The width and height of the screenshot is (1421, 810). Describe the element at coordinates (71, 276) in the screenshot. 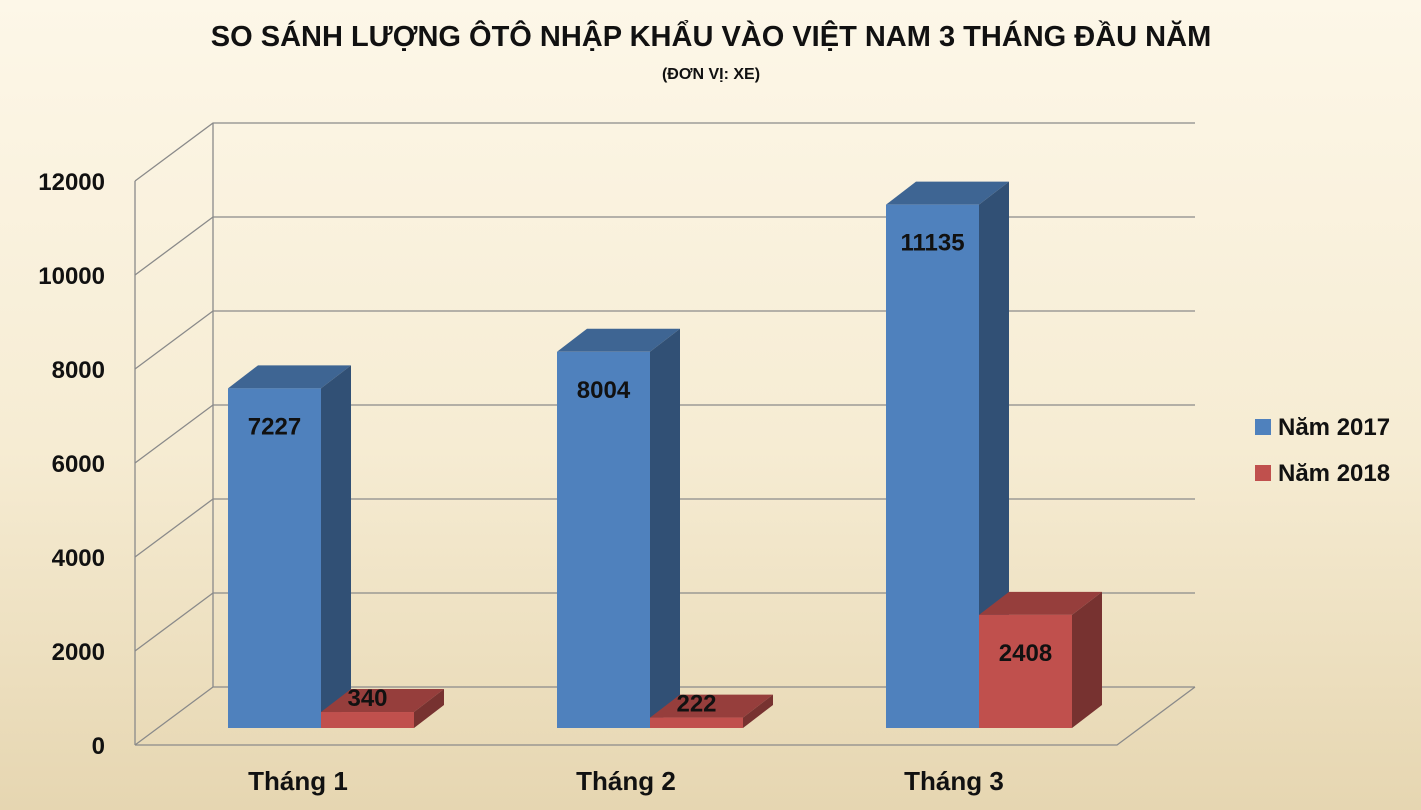

I see `y-tick-label: 10000` at that location.